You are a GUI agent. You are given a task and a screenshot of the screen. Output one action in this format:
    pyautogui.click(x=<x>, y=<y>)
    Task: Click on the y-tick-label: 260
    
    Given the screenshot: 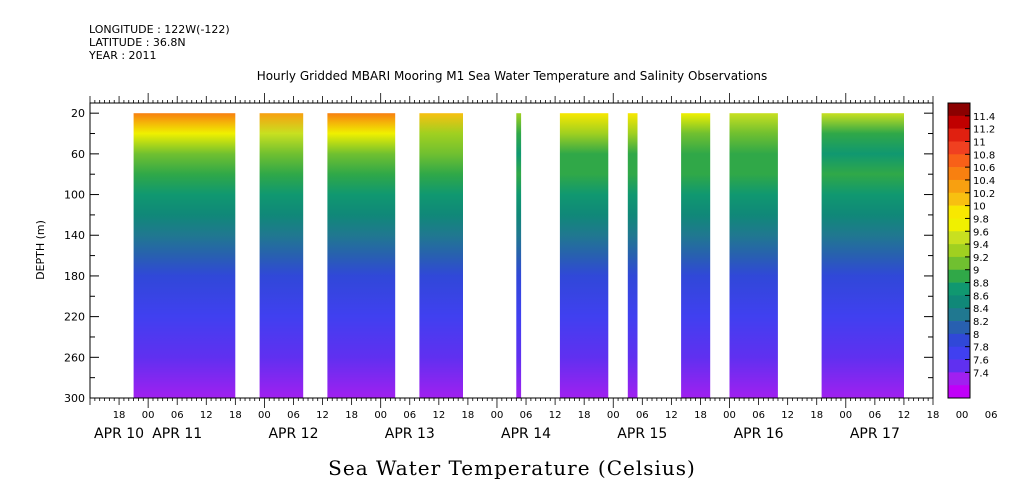 What is the action you would take?
    pyautogui.click(x=74, y=357)
    